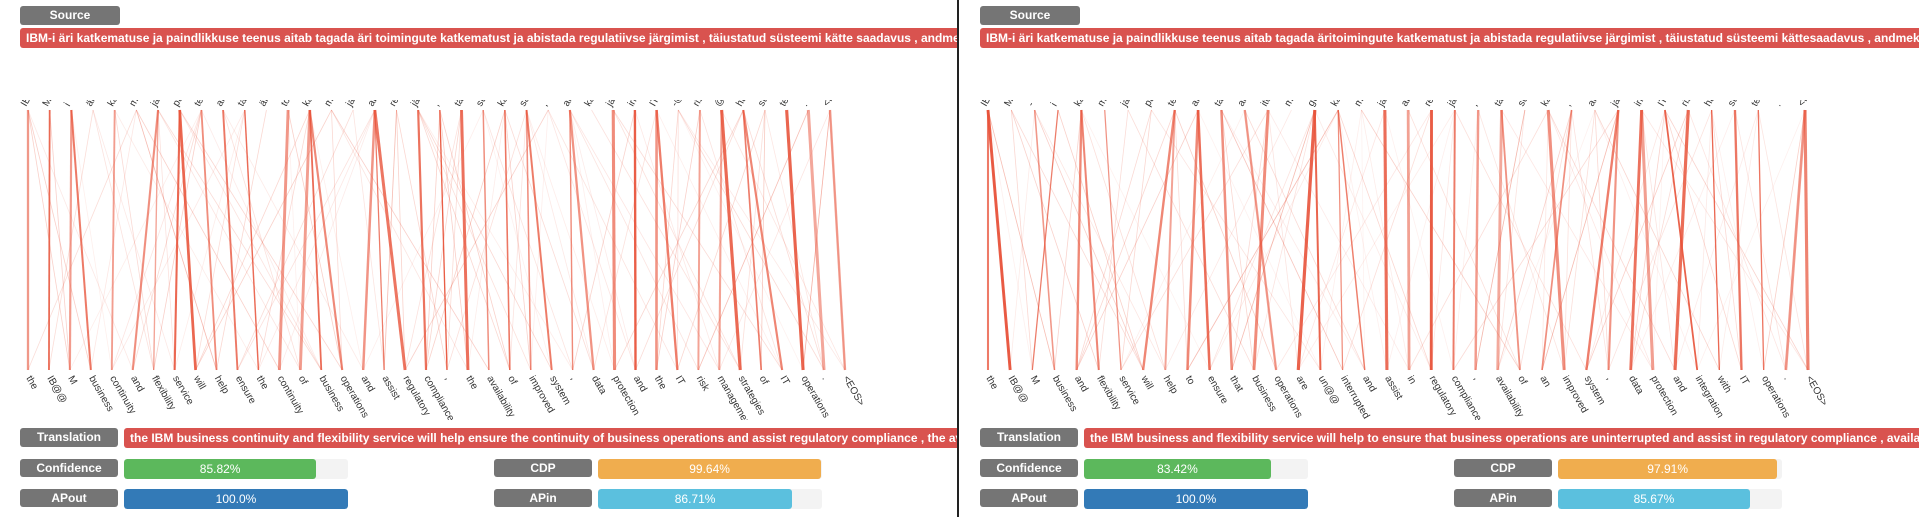 This screenshot has width=1919, height=517. I want to click on source-token: kätte, so click(506, 104).